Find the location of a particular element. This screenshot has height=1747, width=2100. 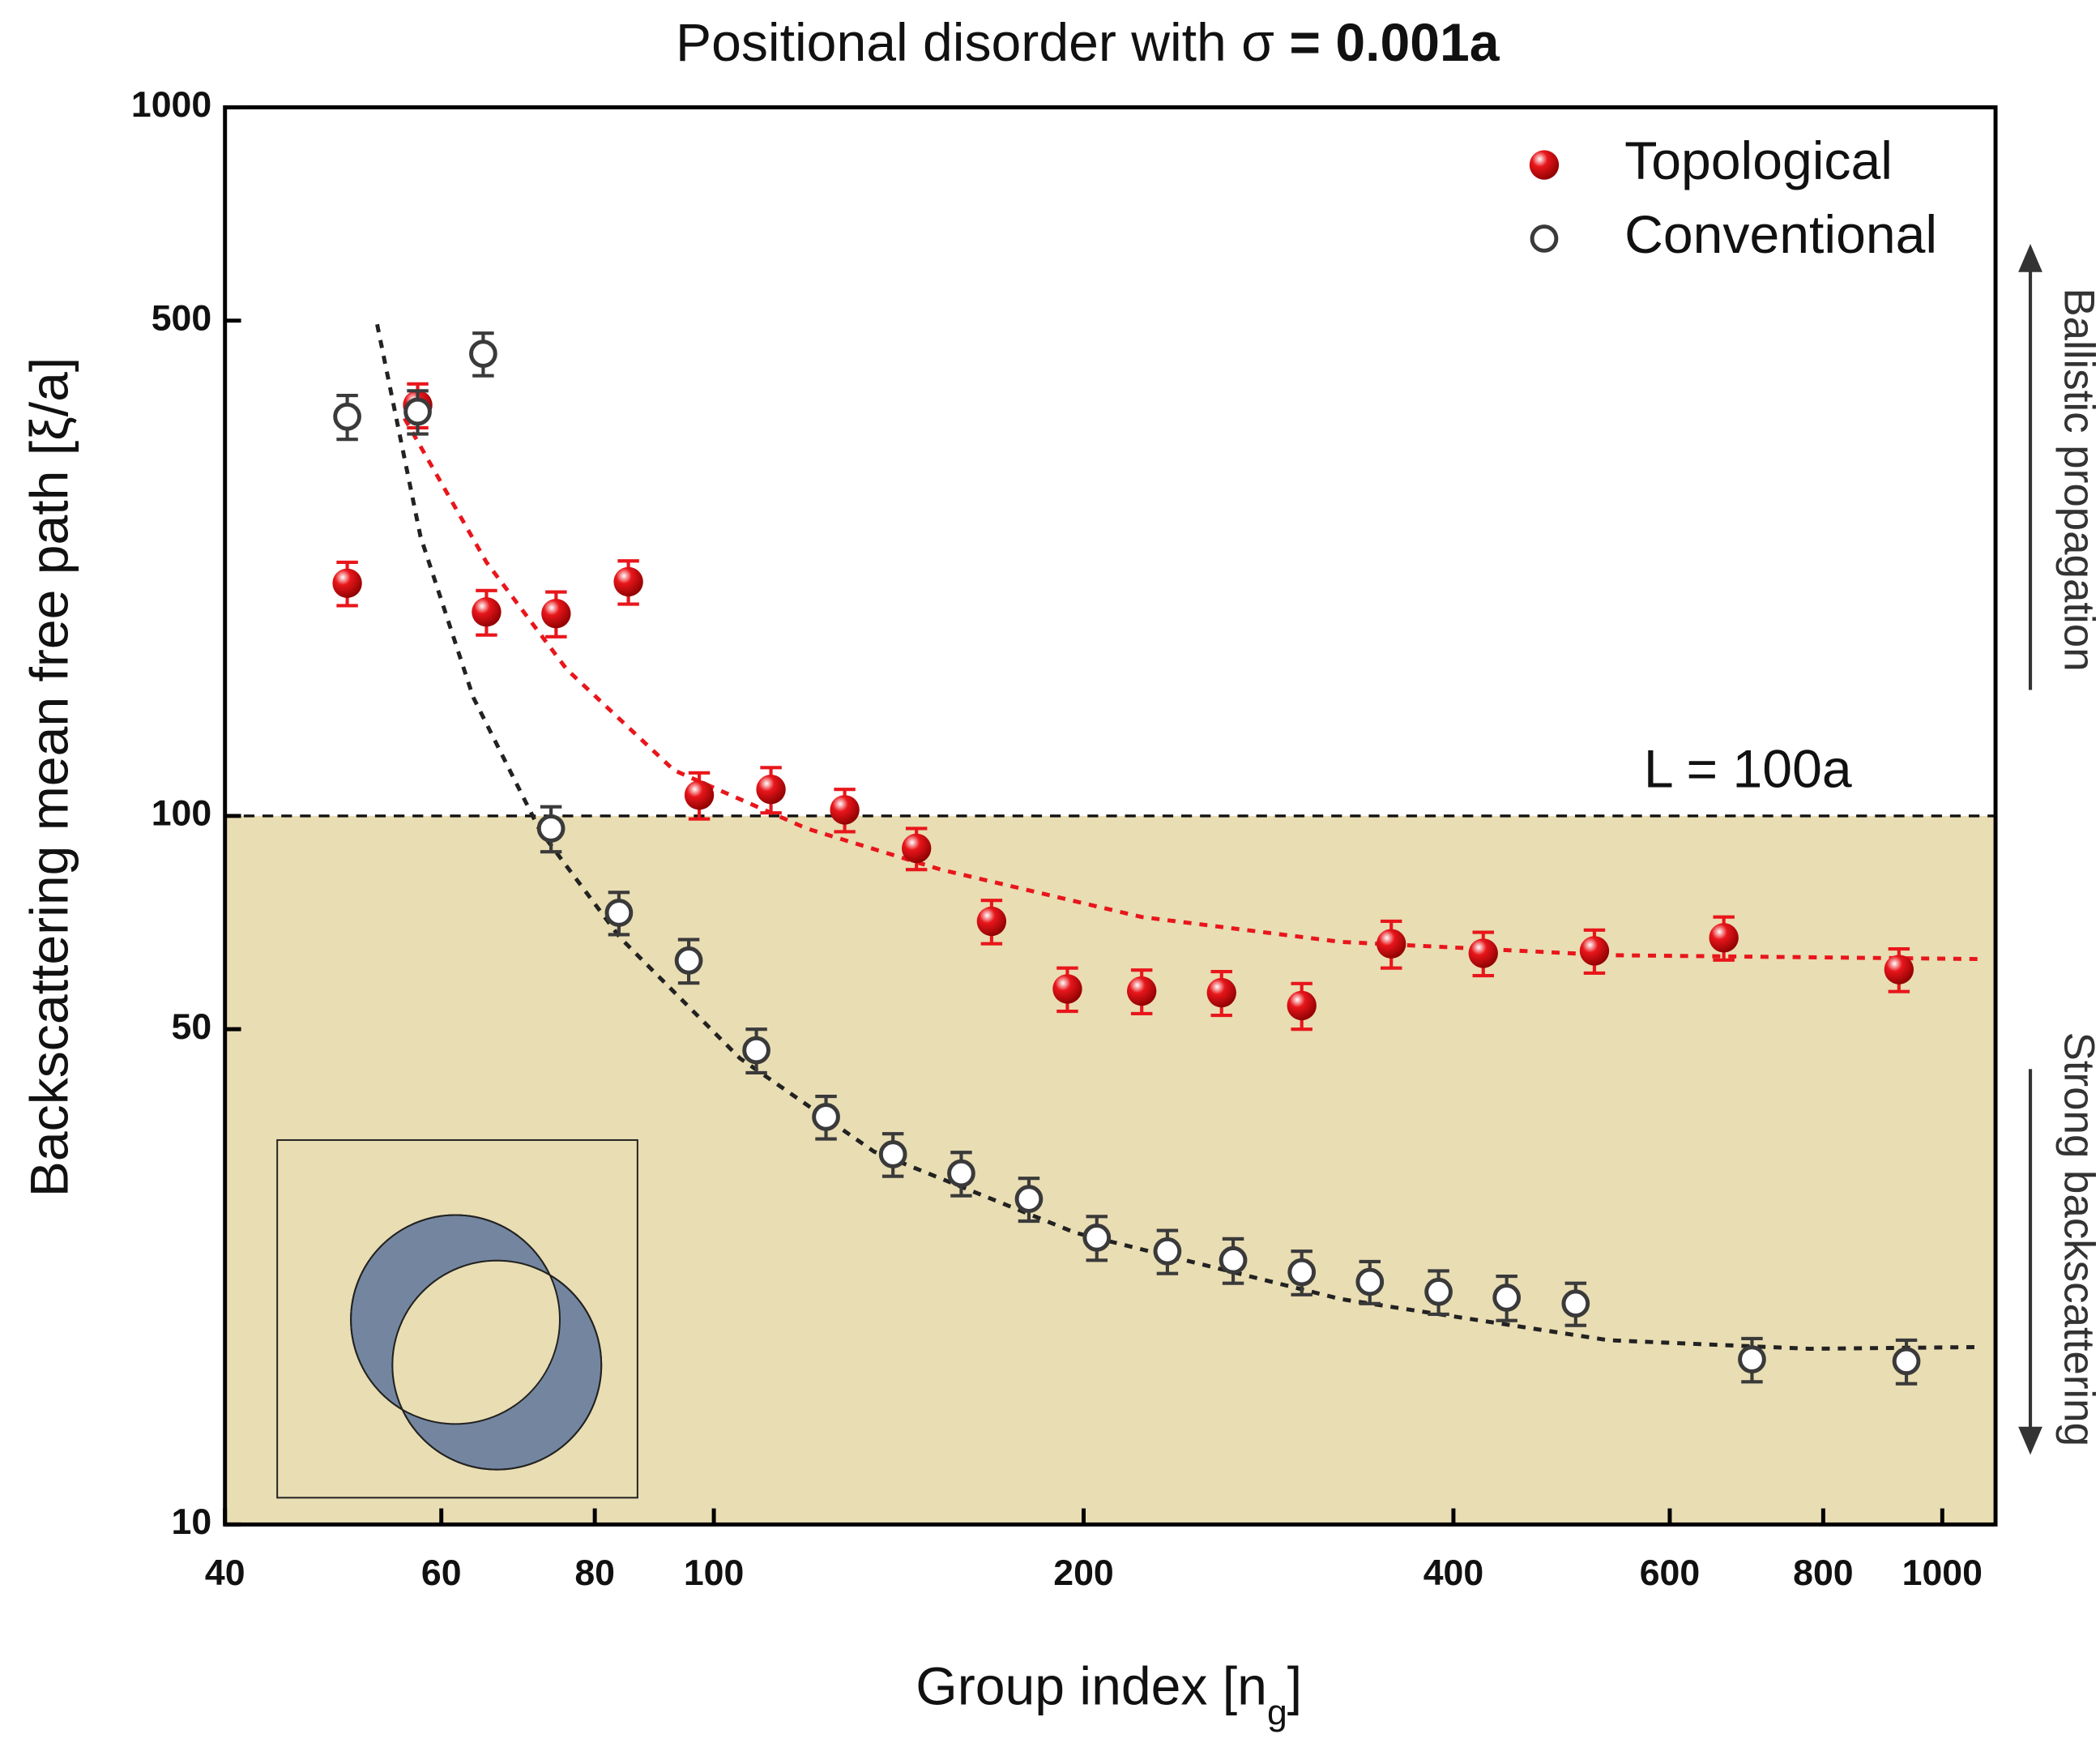

x-tick-label: 40 is located at coordinates (225, 1573).